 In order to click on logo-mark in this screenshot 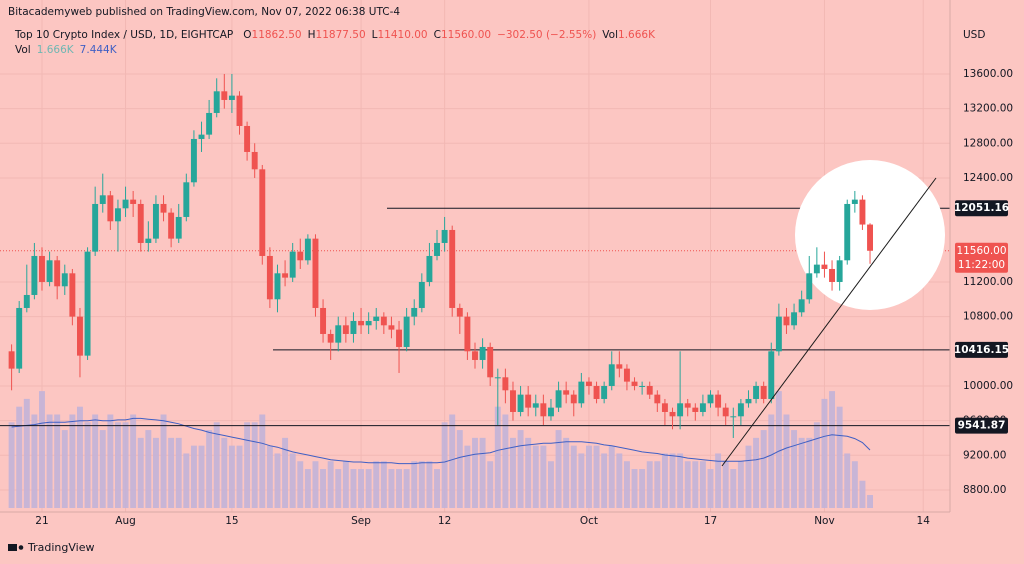, I will do `click(12, 547)`.